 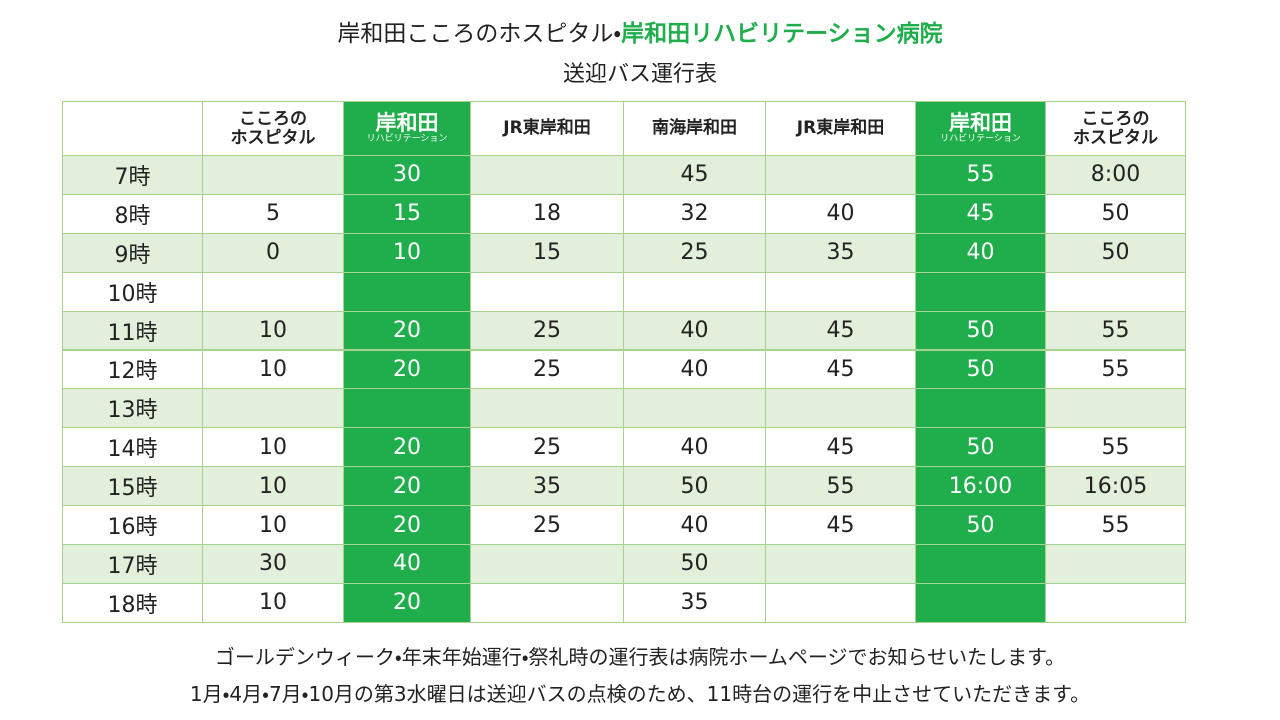 What do you see at coordinates (273, 564) in the screenshot?
I see `table-cell: 30` at bounding box center [273, 564].